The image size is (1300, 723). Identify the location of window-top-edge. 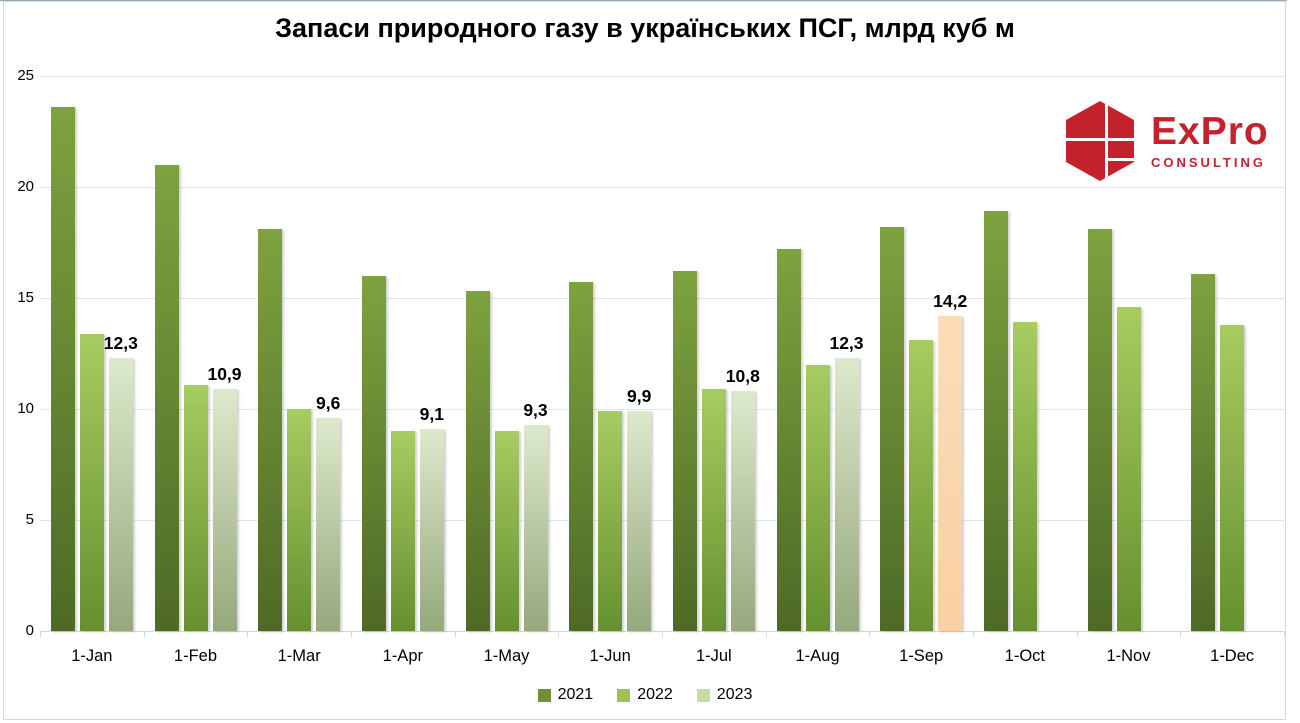
(643, 0).